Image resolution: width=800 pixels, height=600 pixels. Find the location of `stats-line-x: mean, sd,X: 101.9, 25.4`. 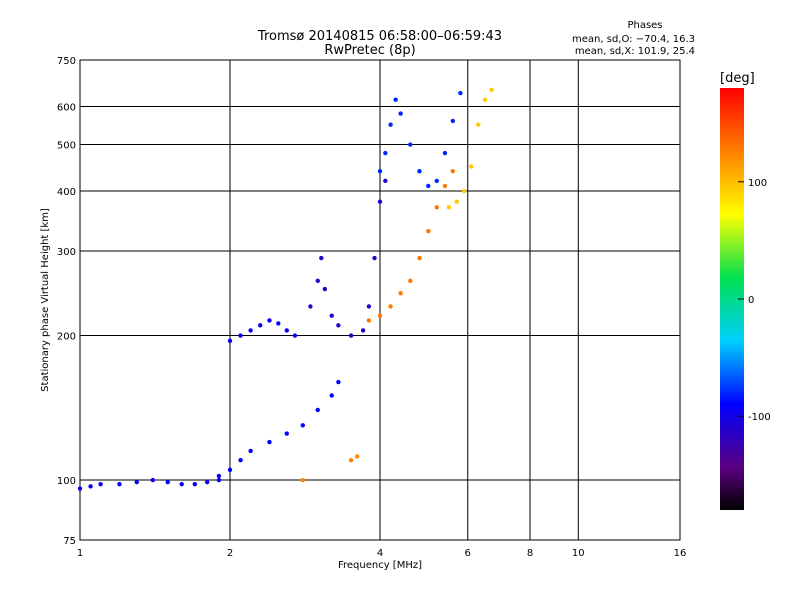

stats-line-x: mean, sd,X: 101.9, 25.4 is located at coordinates (635, 51).